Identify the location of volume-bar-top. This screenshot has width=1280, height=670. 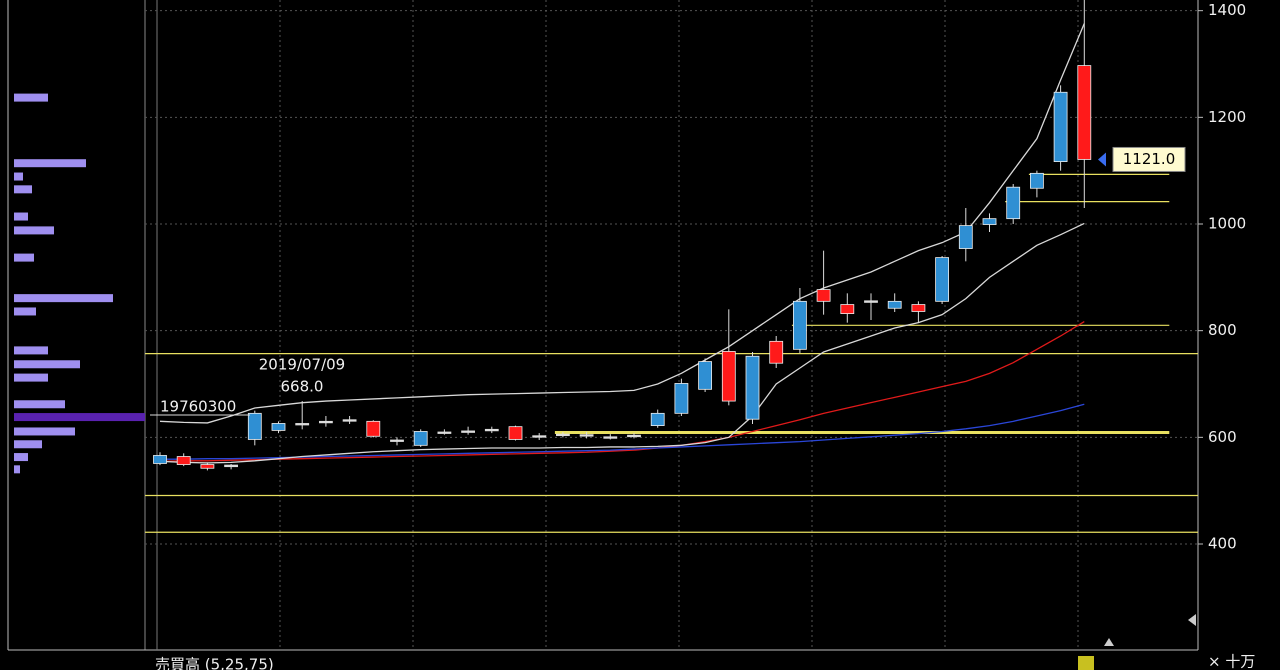
(1086, 663).